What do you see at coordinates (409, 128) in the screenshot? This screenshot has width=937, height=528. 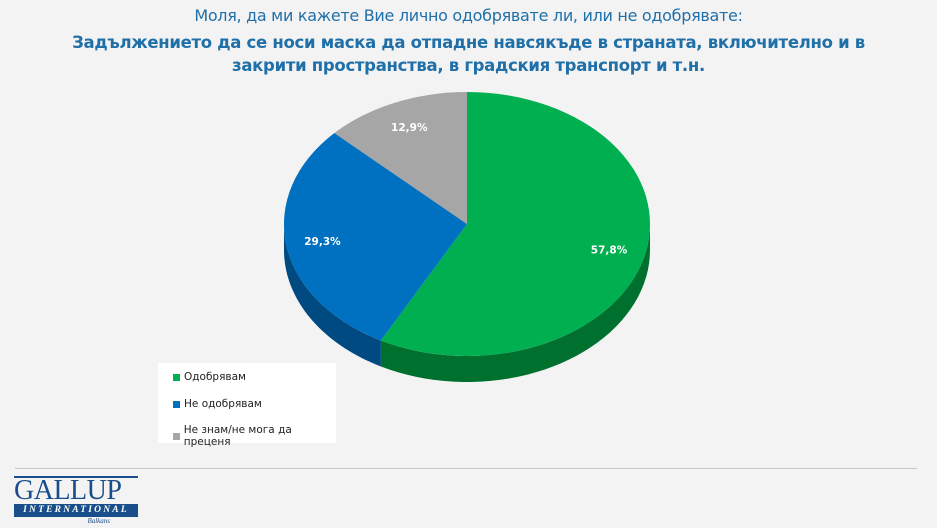 I see `data-label-2: 12,9%` at bounding box center [409, 128].